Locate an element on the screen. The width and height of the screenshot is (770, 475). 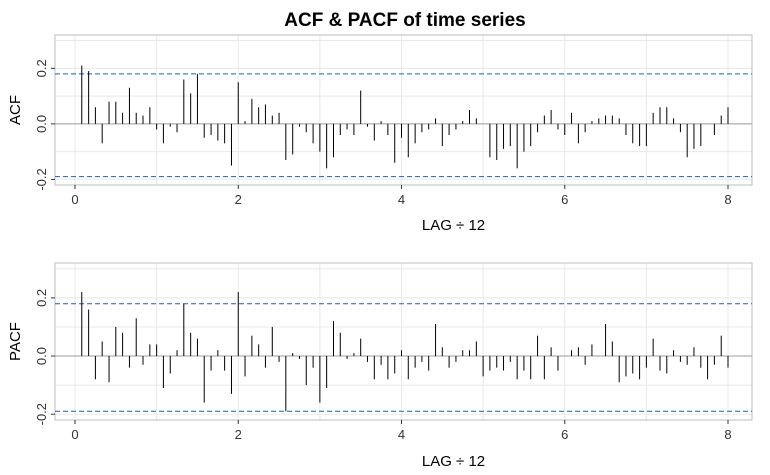
acf-y-axis-title: ACF is located at coordinates (15, 110).